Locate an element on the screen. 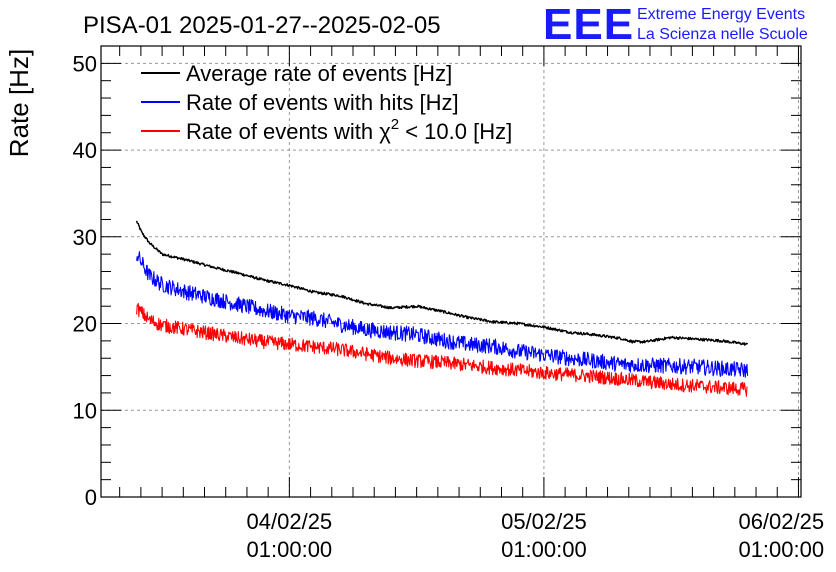 Image resolution: width=836 pixels, height=572 pixels. logo-mark: EEE is located at coordinates (588, 24).